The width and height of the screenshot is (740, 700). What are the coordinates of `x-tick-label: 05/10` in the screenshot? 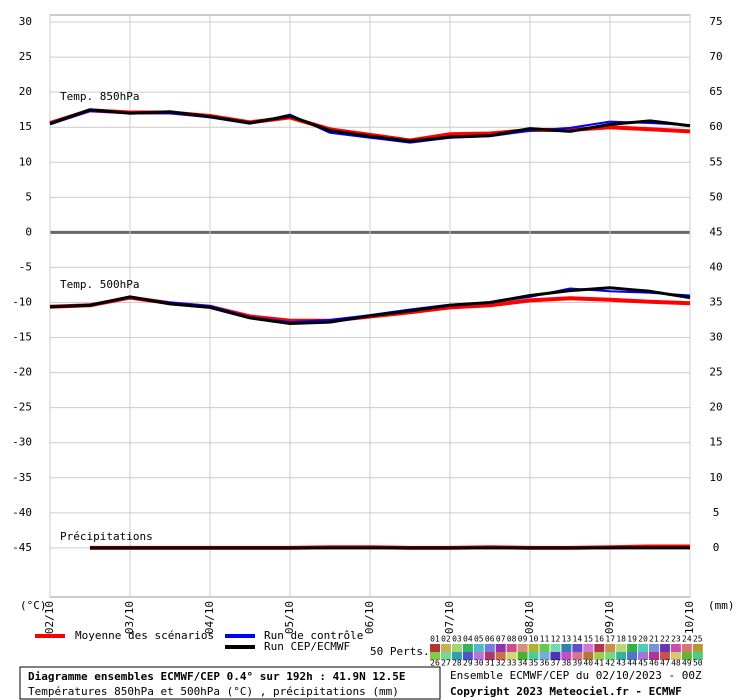 It's located at (289, 617).